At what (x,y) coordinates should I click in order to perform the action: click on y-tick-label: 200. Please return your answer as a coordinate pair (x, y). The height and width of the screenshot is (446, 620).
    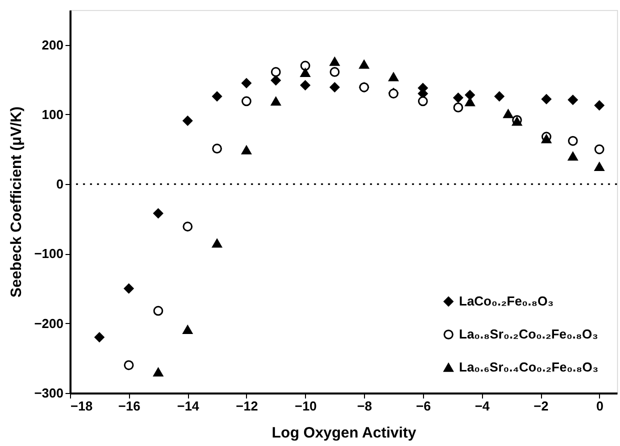
    Looking at the image, I should click on (53, 44).